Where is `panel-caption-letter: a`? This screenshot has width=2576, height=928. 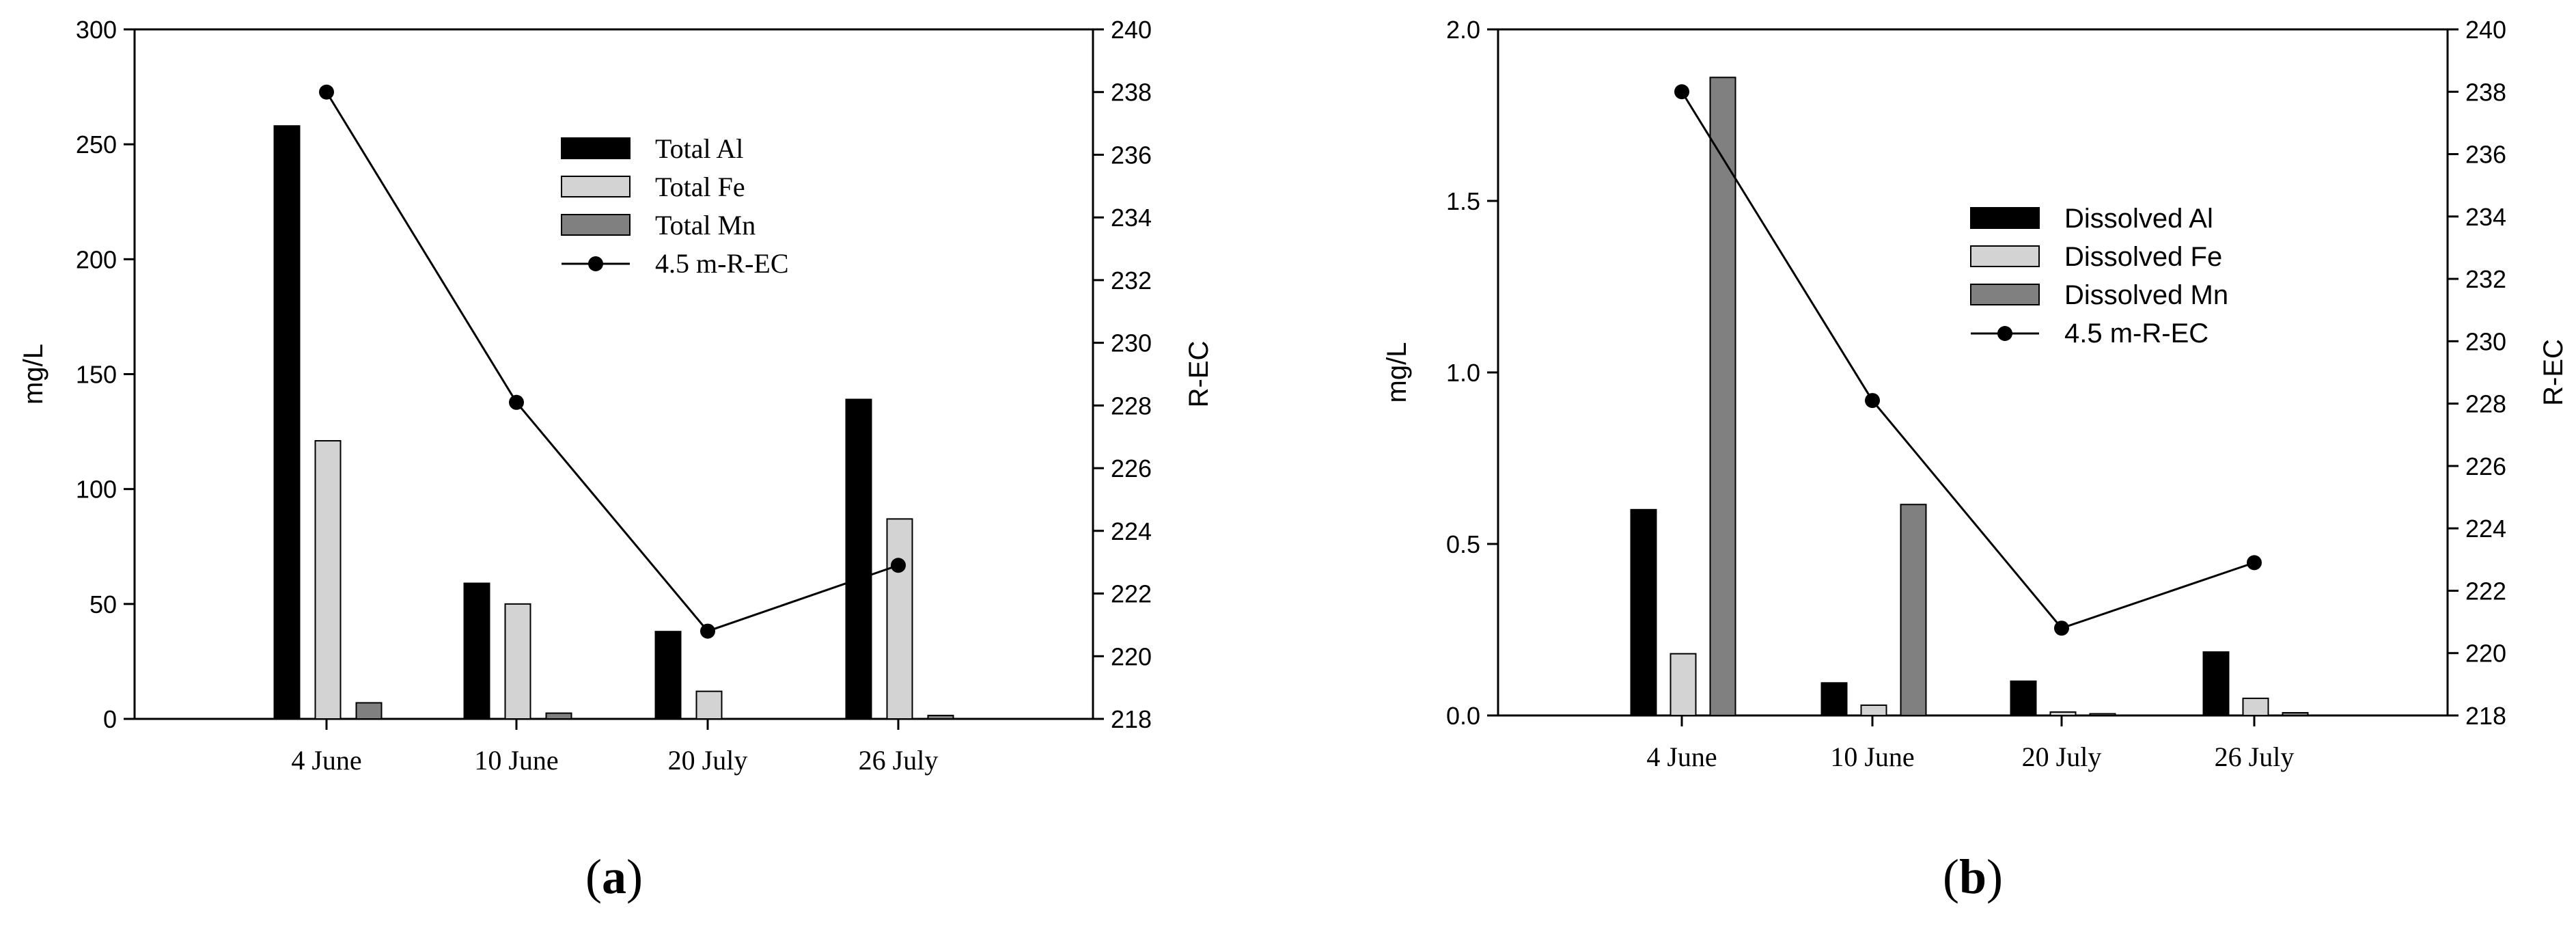 panel-caption-letter: a is located at coordinates (614, 877).